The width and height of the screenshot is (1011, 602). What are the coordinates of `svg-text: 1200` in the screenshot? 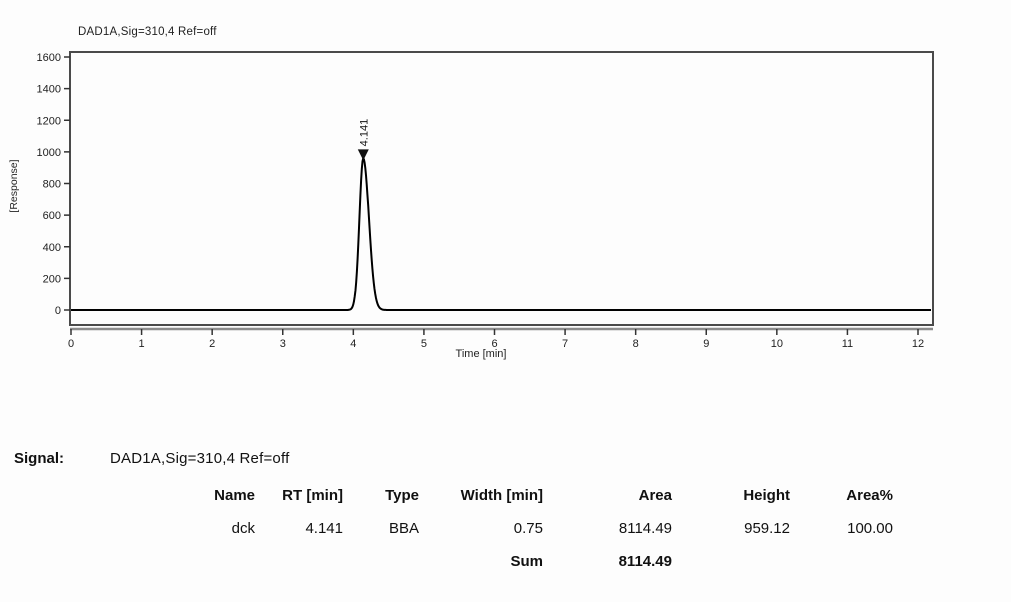 It's located at (49, 121).